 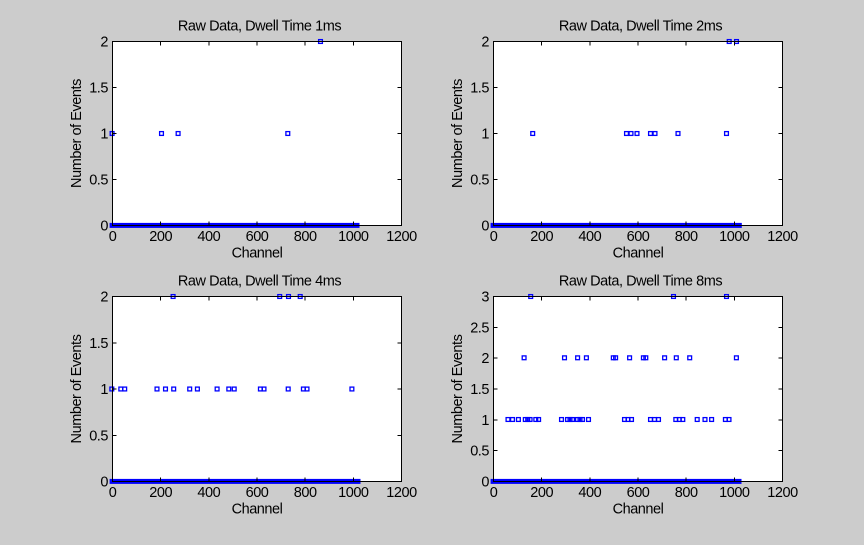 What do you see at coordinates (479, 328) in the screenshot?
I see `svg-text: 2.5` at bounding box center [479, 328].